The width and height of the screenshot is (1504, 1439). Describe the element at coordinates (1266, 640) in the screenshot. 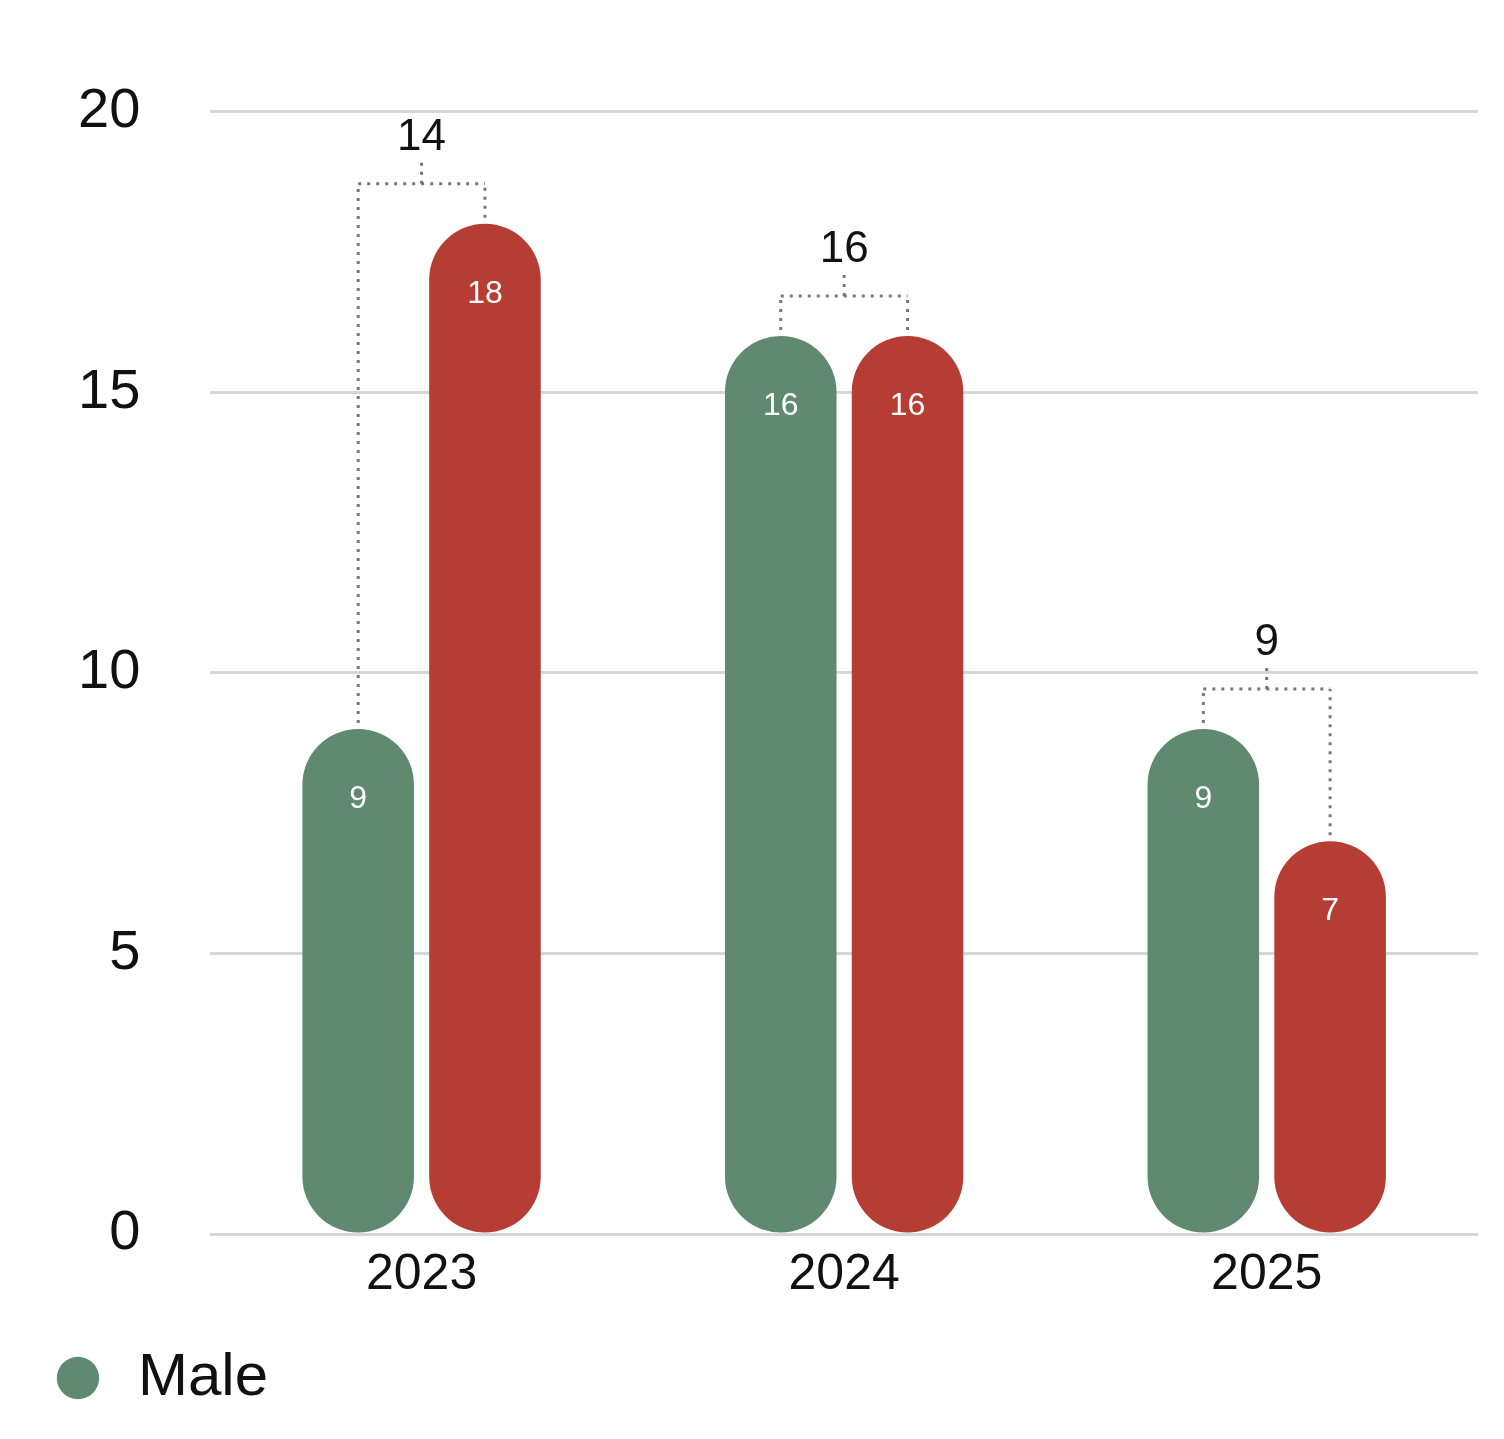

I see `annotation: 9` at that location.